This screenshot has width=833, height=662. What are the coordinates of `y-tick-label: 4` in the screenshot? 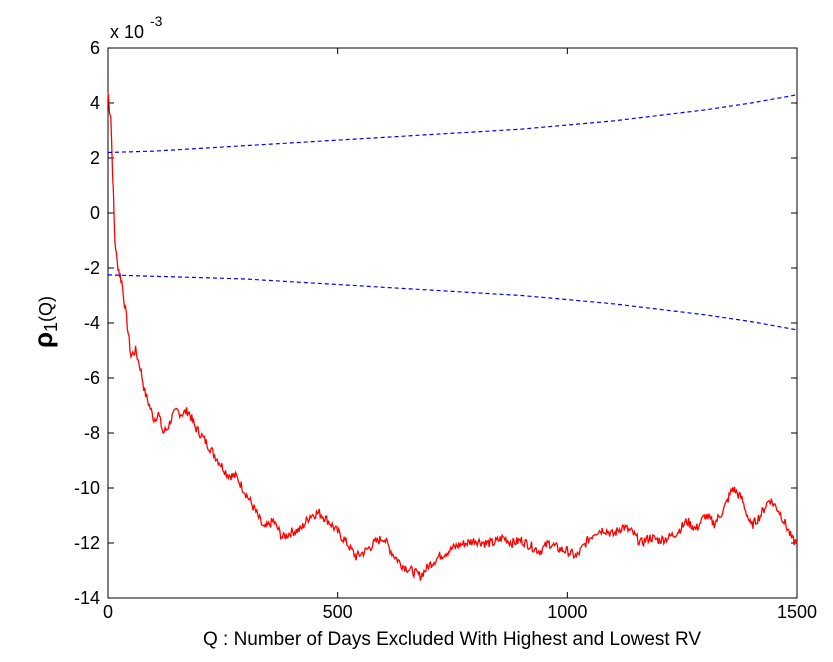 It's located at (95, 103).